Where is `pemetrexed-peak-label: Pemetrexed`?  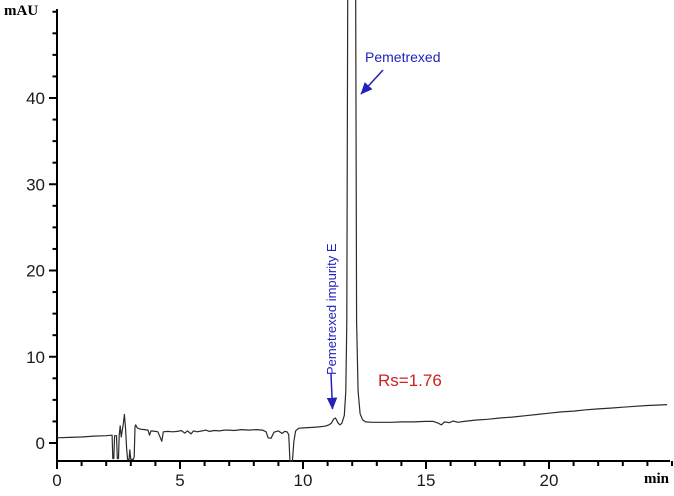
pemetrexed-peak-label: Pemetrexed is located at coordinates (403, 57).